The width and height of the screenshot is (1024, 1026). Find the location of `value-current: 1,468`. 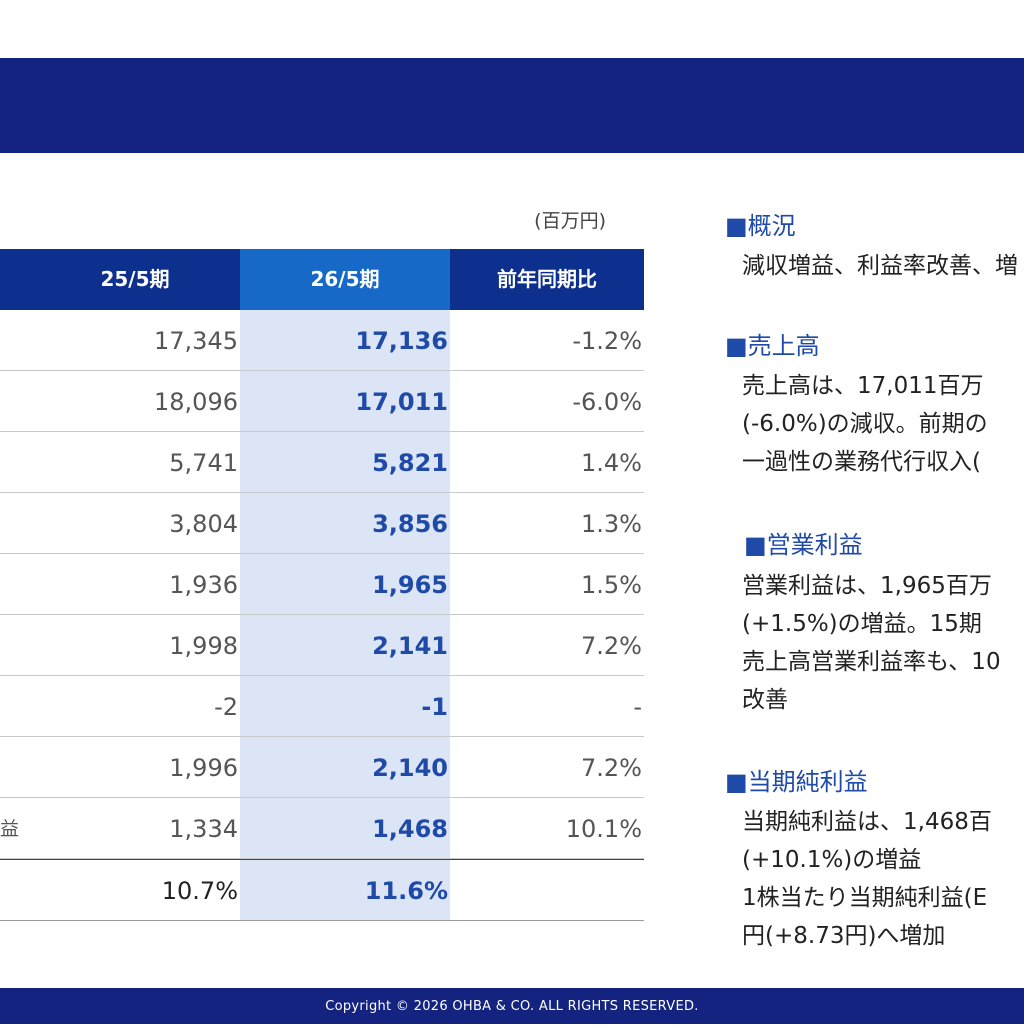

value-current: 1,468 is located at coordinates (410, 829).